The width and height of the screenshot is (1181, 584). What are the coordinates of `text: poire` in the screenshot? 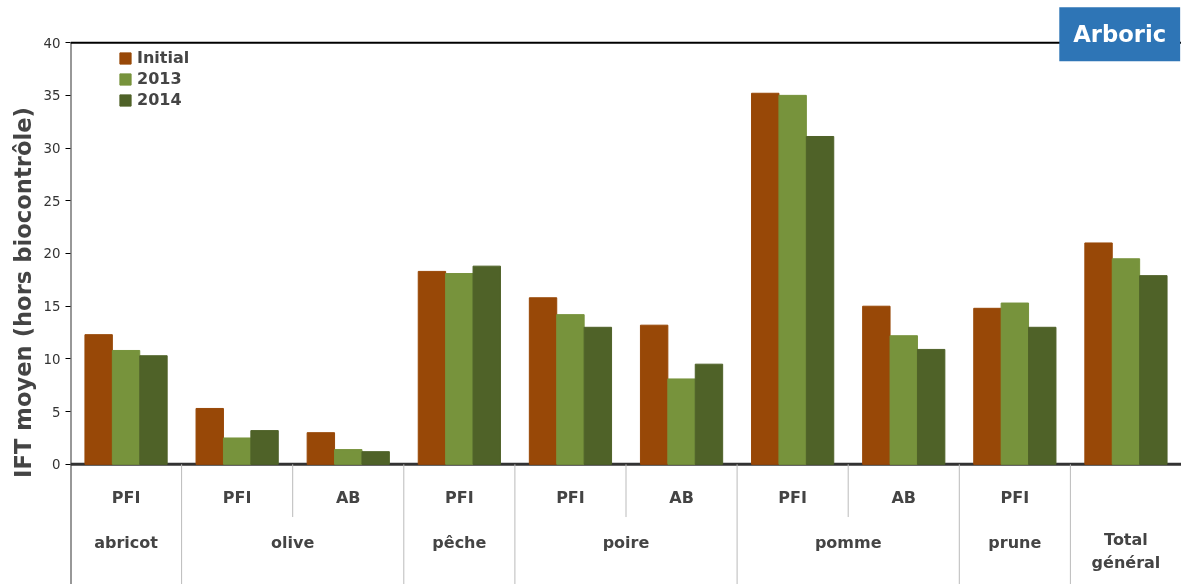 It's located at (626, 542).